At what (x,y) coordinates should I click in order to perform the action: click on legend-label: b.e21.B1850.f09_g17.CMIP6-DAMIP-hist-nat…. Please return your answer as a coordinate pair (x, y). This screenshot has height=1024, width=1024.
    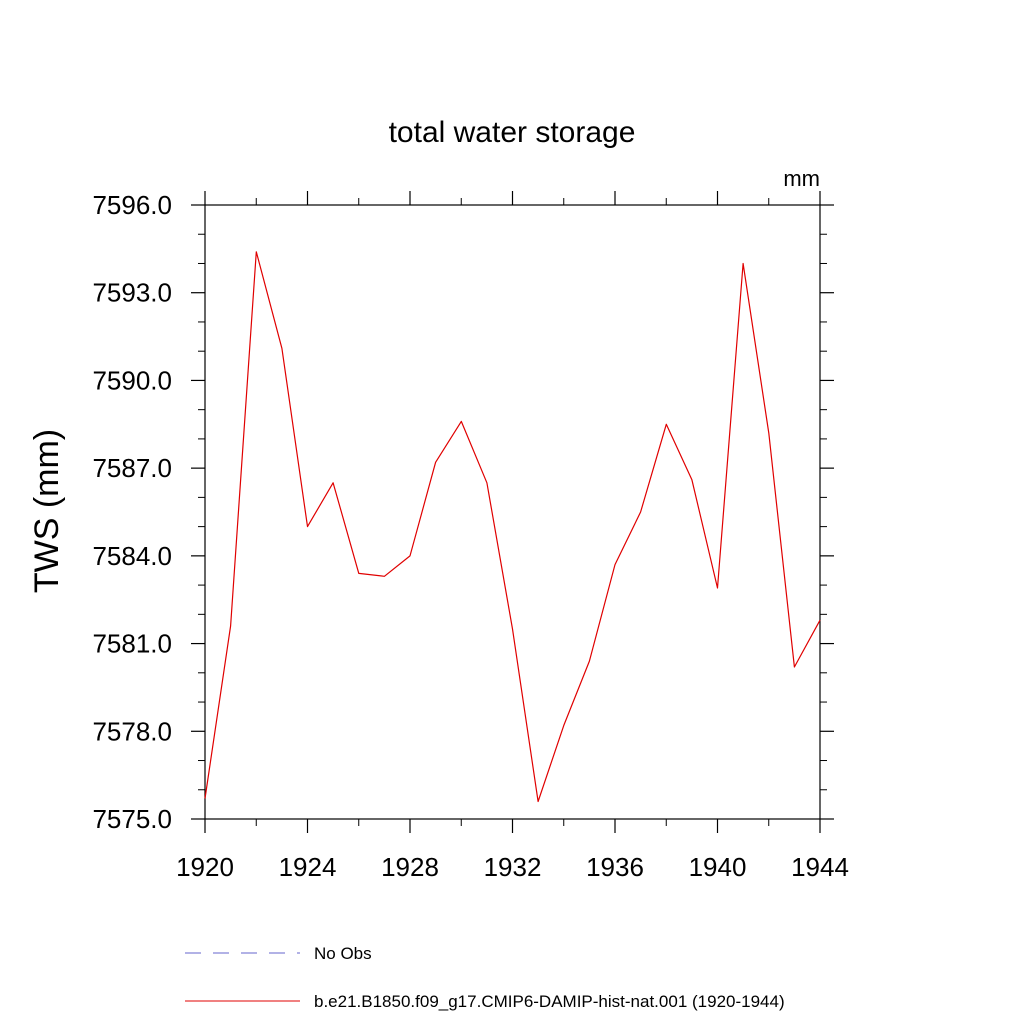
    Looking at the image, I should click on (549, 1001).